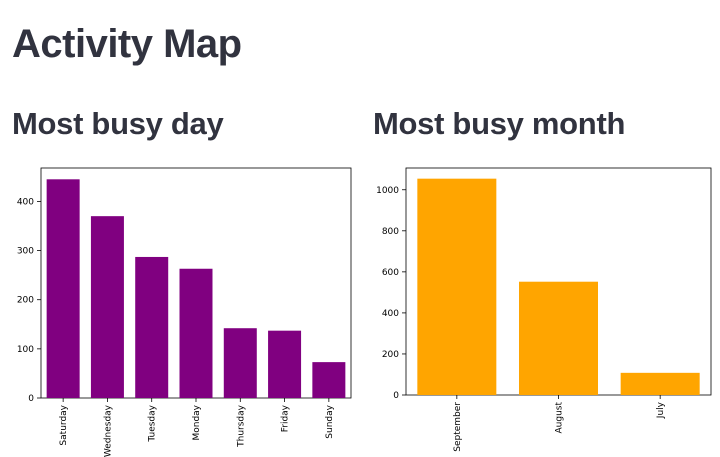  I want to click on bar-monday, so click(196, 333).